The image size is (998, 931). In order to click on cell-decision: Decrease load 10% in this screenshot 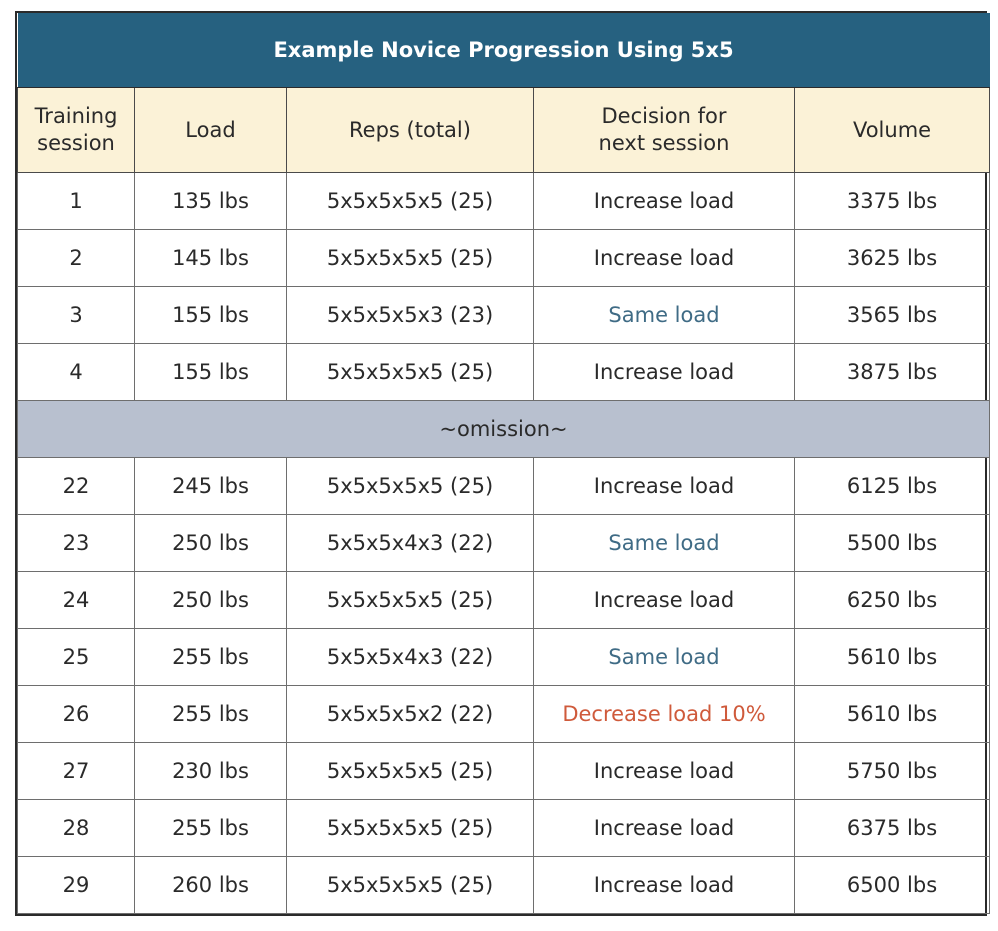, I will do `click(664, 714)`.